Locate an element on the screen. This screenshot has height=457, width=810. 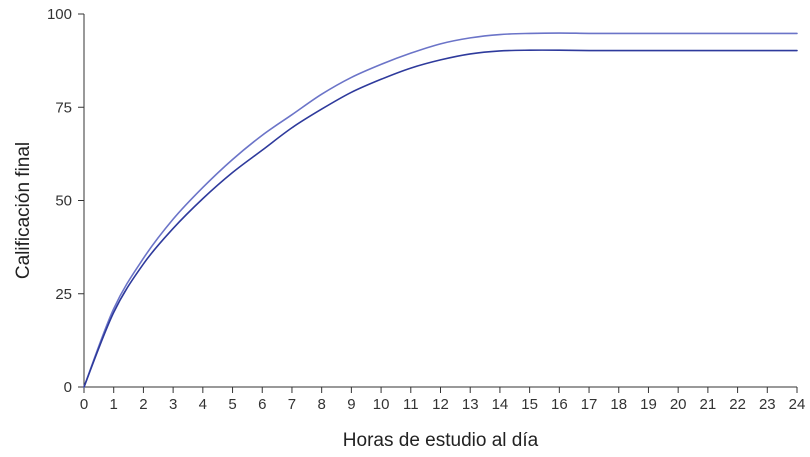
x-tick-label: 23 is located at coordinates (767, 404).